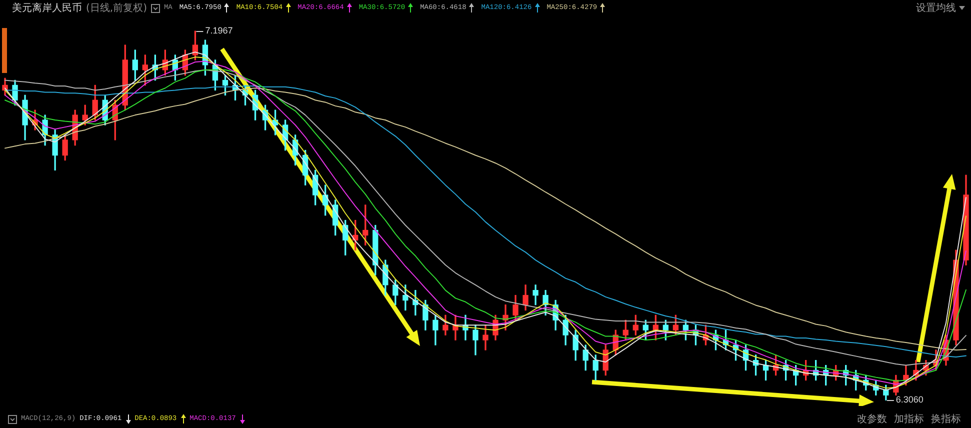  What do you see at coordinates (909, 419) in the screenshot?
I see `text: 加指标` at bounding box center [909, 419].